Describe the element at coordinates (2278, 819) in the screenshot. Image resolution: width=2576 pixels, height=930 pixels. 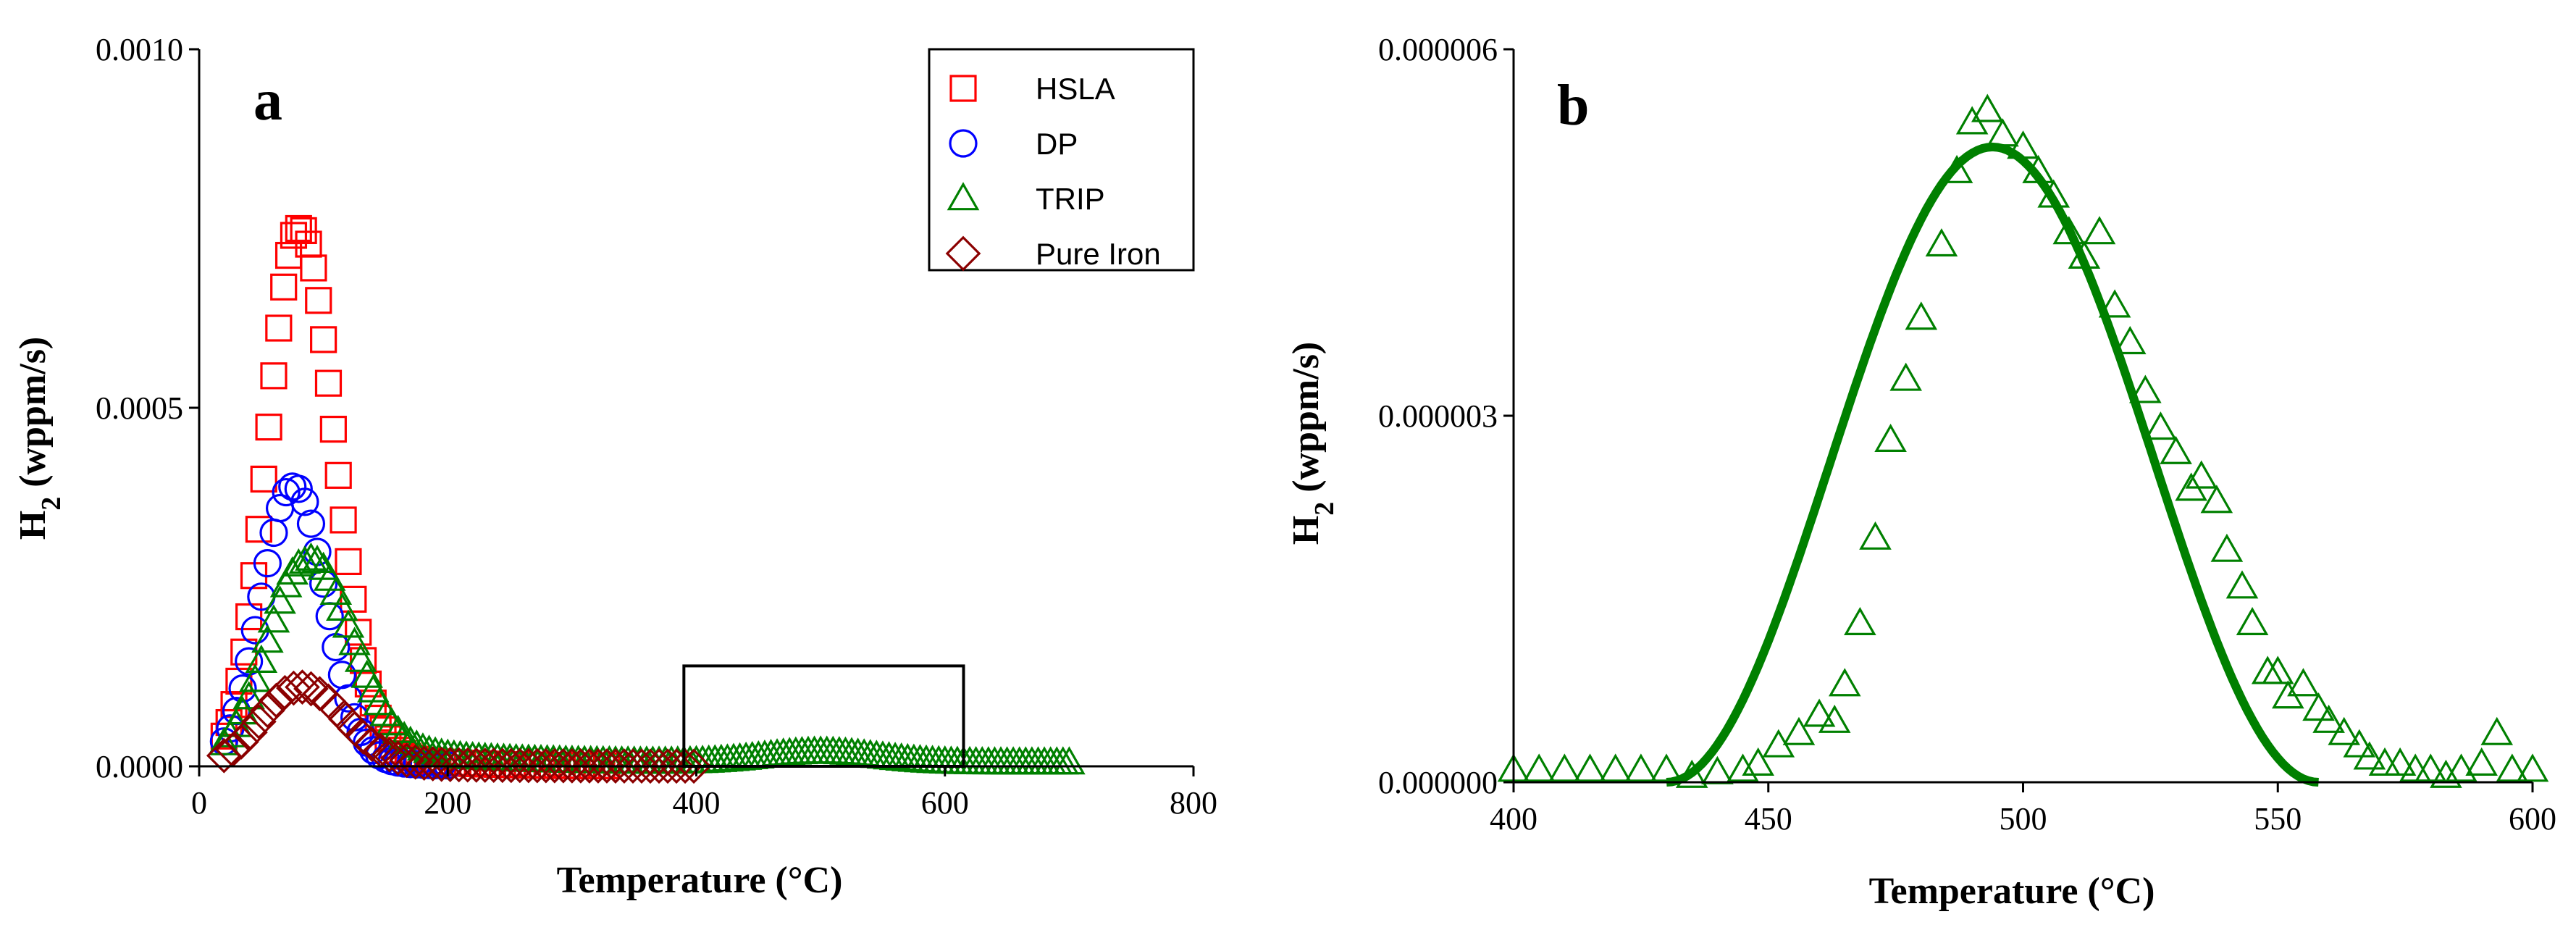
I see `b-x-tick-label: 550` at that location.